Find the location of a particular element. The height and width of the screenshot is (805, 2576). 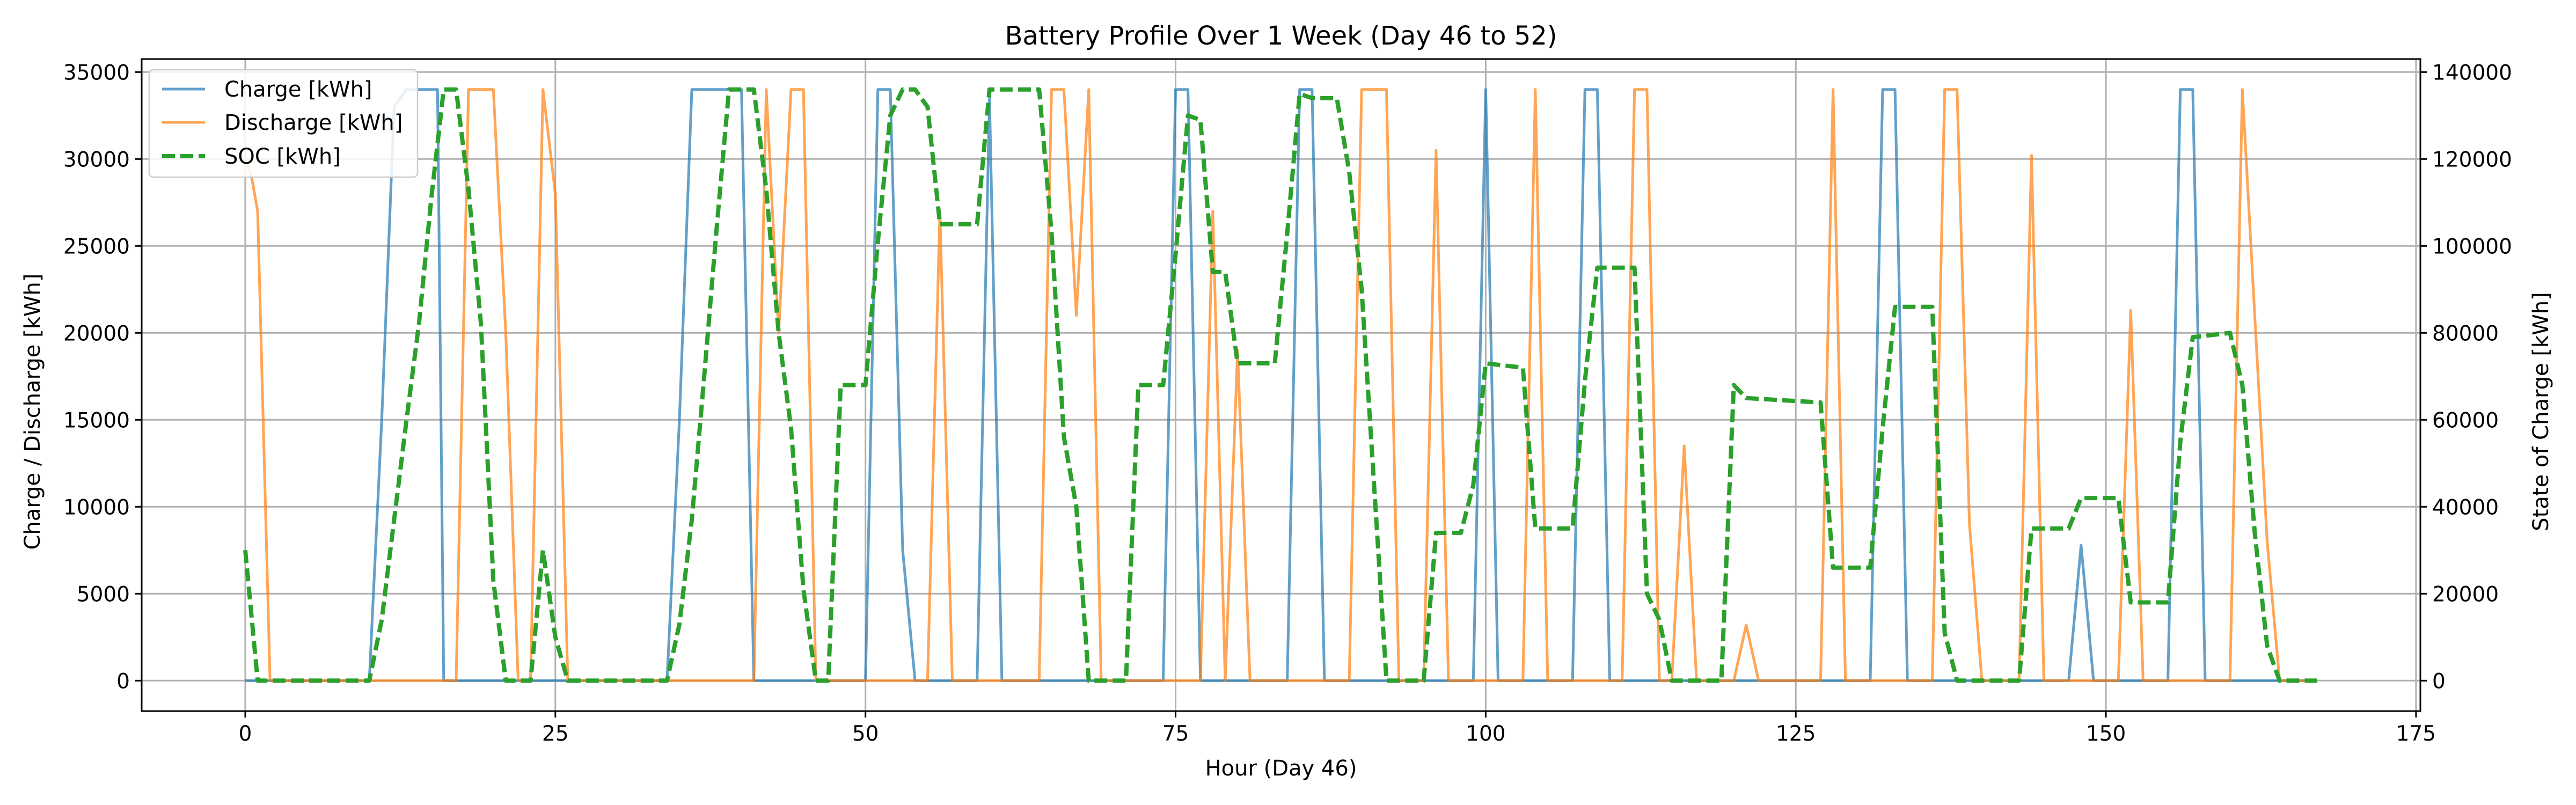

x-tick-label: 125 is located at coordinates (1796, 734).